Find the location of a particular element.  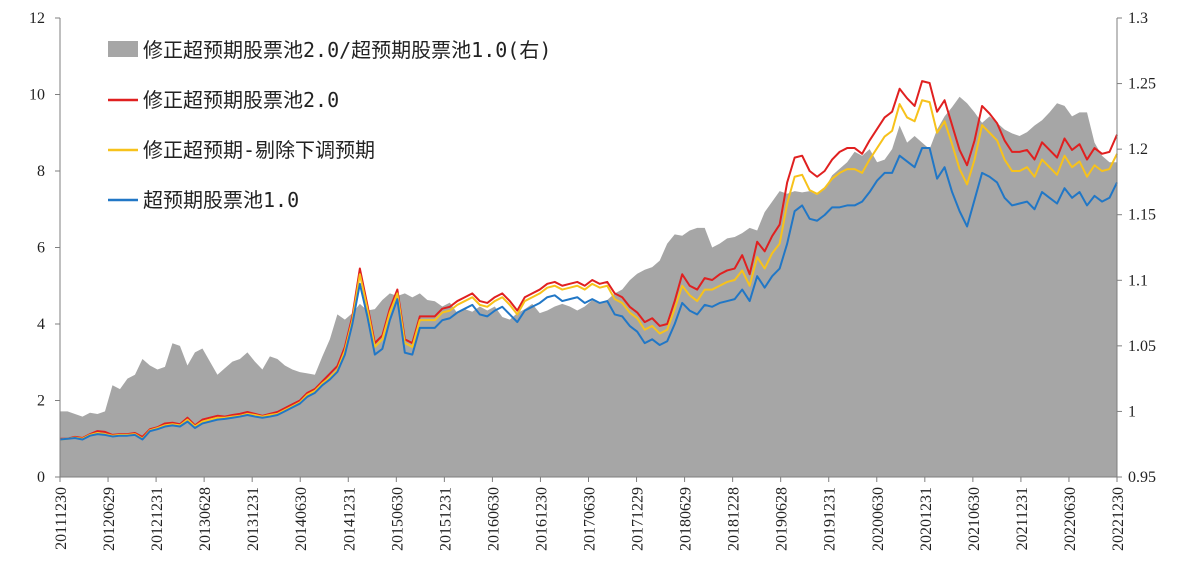

y-left-tick-label: 10 is located at coordinates (37, 95).